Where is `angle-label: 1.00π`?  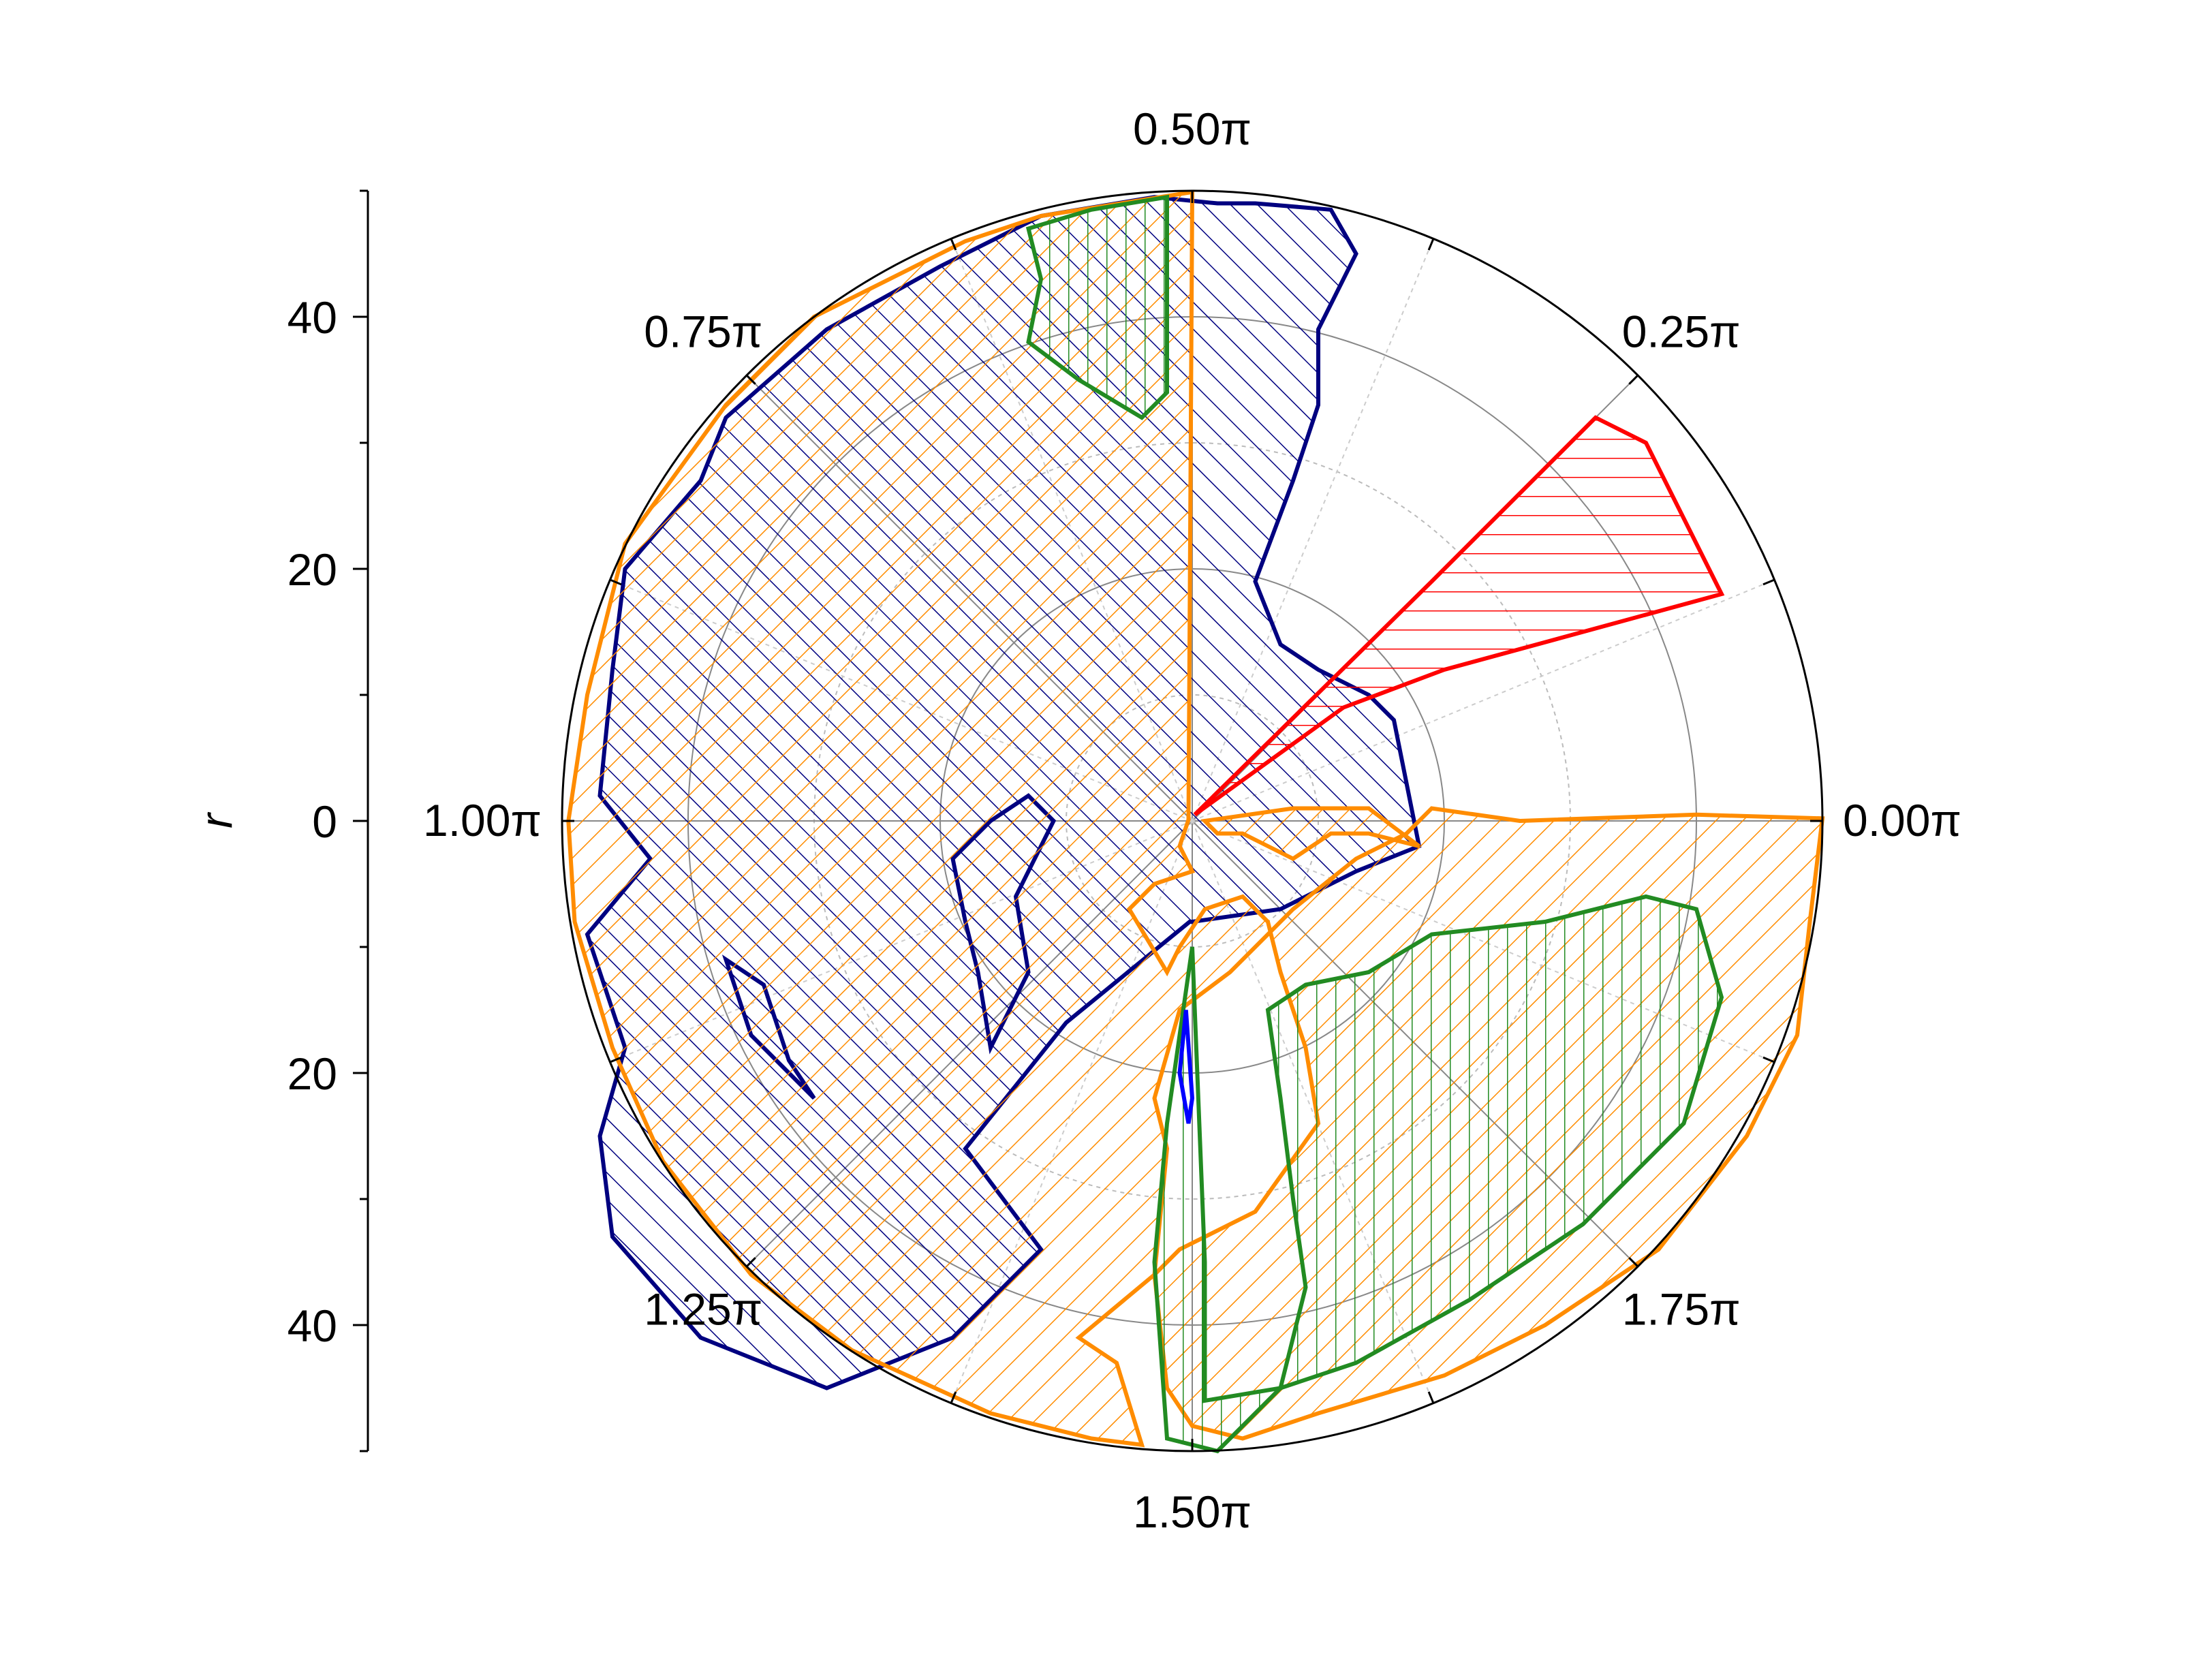 angle-label: 1.00π is located at coordinates (482, 820).